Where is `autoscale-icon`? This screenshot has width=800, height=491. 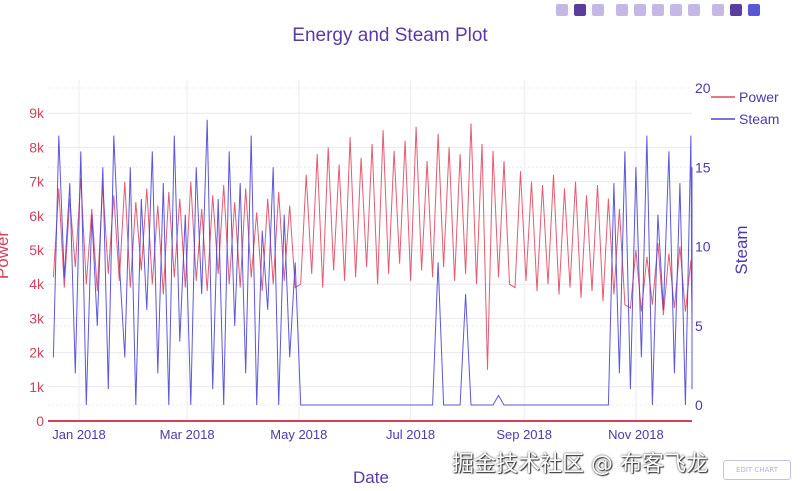 autoscale-icon is located at coordinates (658, 10).